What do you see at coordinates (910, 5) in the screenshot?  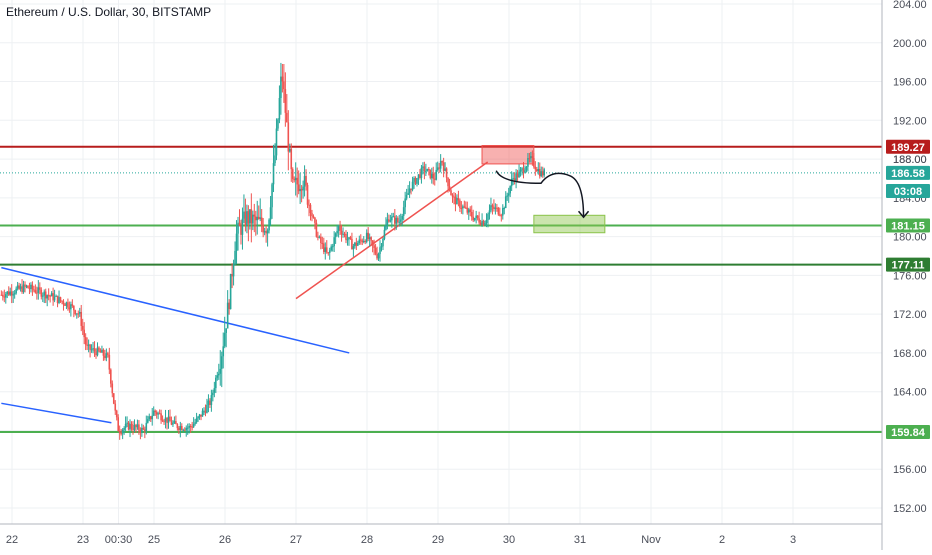 I see `y-tick-label: 204.00` at bounding box center [910, 5].